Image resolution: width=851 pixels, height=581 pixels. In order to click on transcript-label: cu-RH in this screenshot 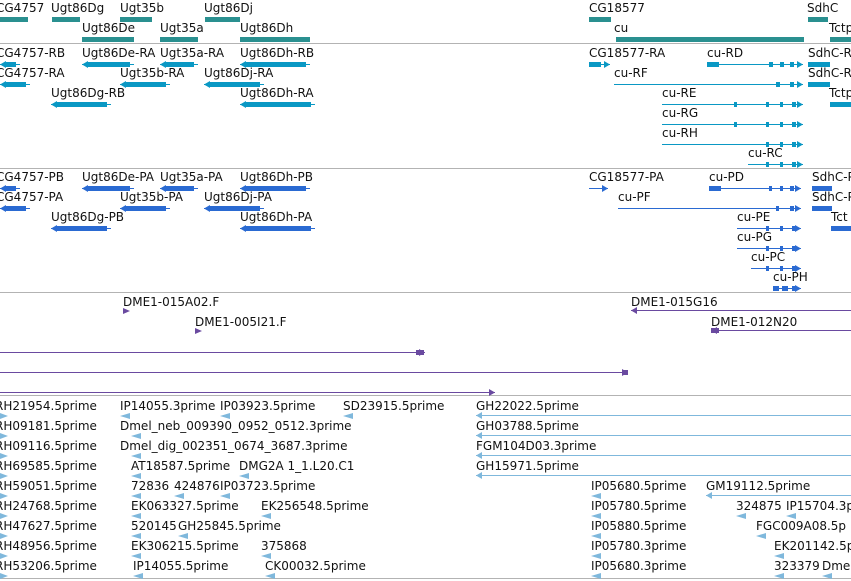, I will do `click(680, 133)`.